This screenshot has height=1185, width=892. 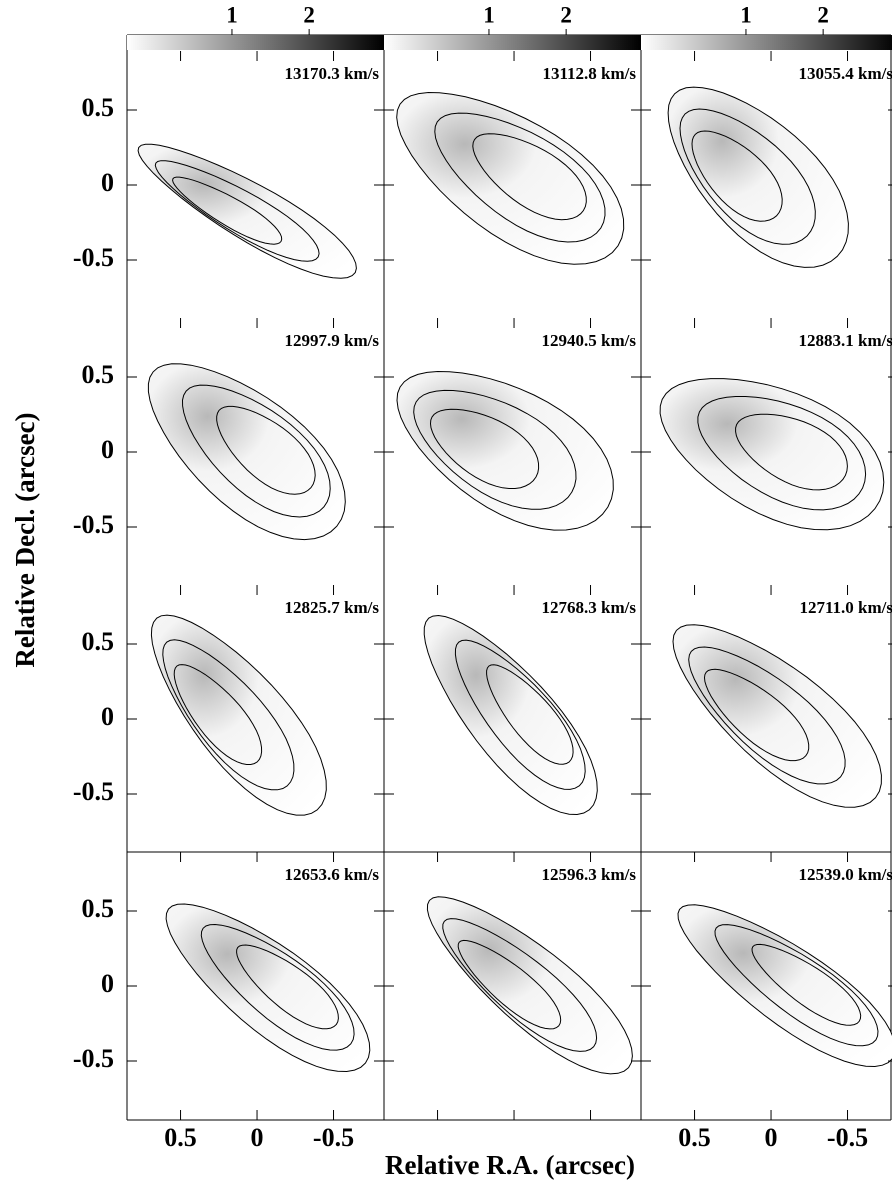 What do you see at coordinates (845, 607) in the screenshot?
I see `panel-label: 12711.0 km/s` at bounding box center [845, 607].